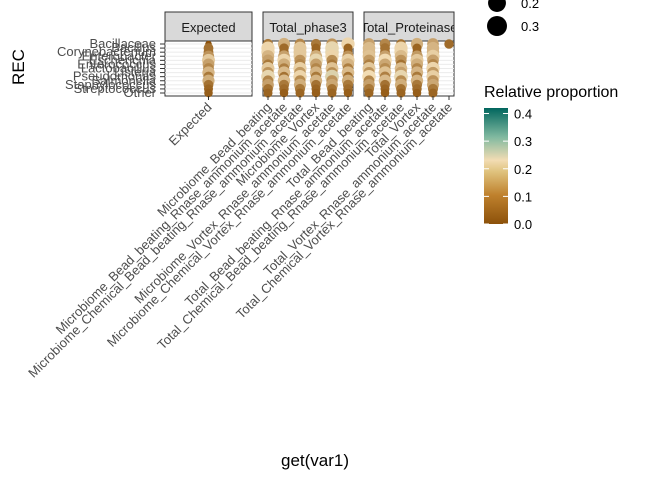  What do you see at coordinates (496, 166) in the screenshot?
I see `color-legend-bar` at bounding box center [496, 166].